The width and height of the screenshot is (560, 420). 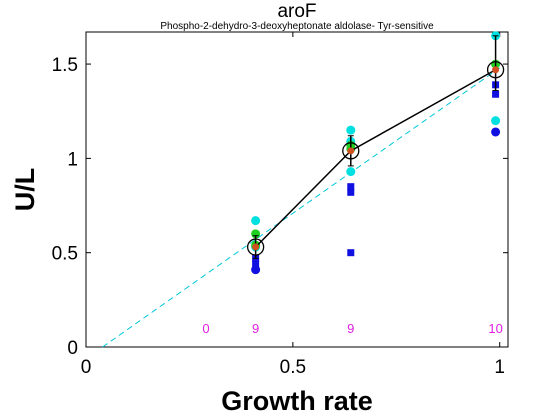 I want to click on chart-title: aroF, so click(x=296, y=11).